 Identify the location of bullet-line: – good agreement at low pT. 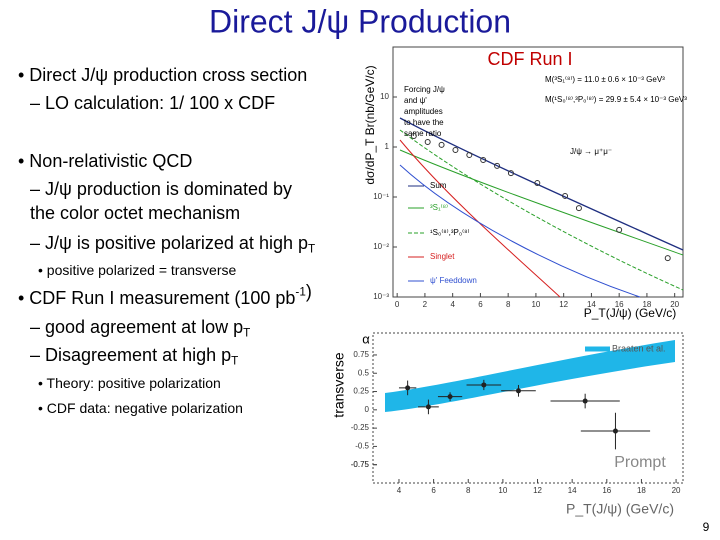
(140, 328).